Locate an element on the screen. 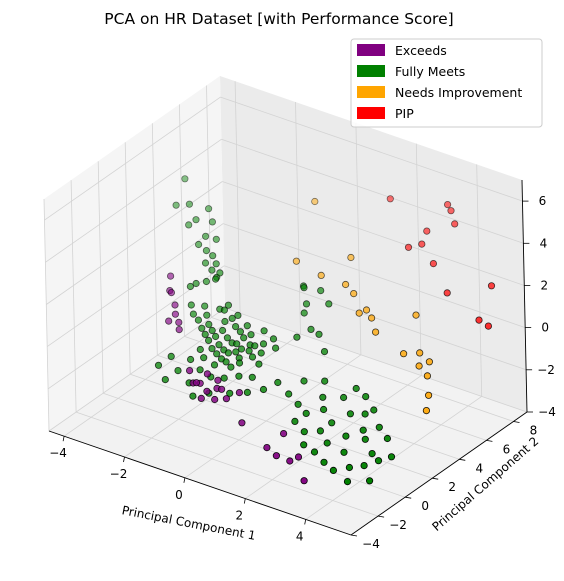 The width and height of the screenshot is (564, 581). z-axis-line is located at coordinates (524, 296).